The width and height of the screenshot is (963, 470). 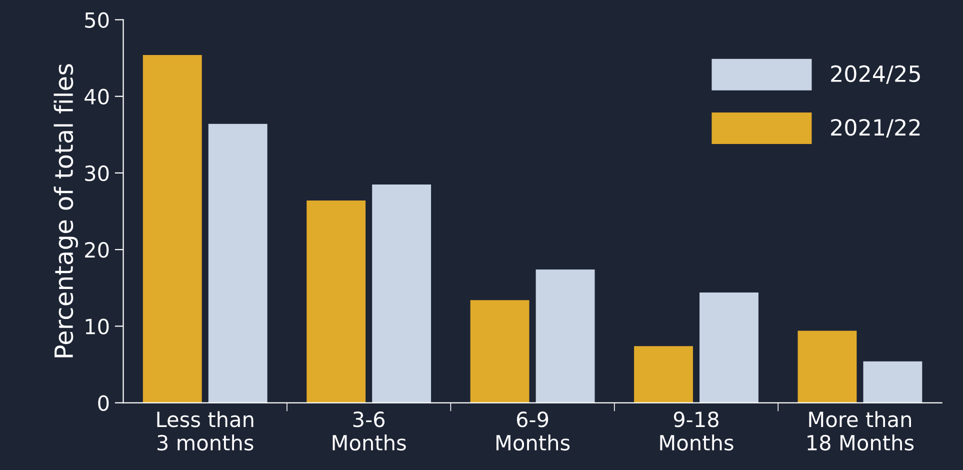 What do you see at coordinates (96, 96) in the screenshot?
I see `y-tick-label: 40` at bounding box center [96, 96].